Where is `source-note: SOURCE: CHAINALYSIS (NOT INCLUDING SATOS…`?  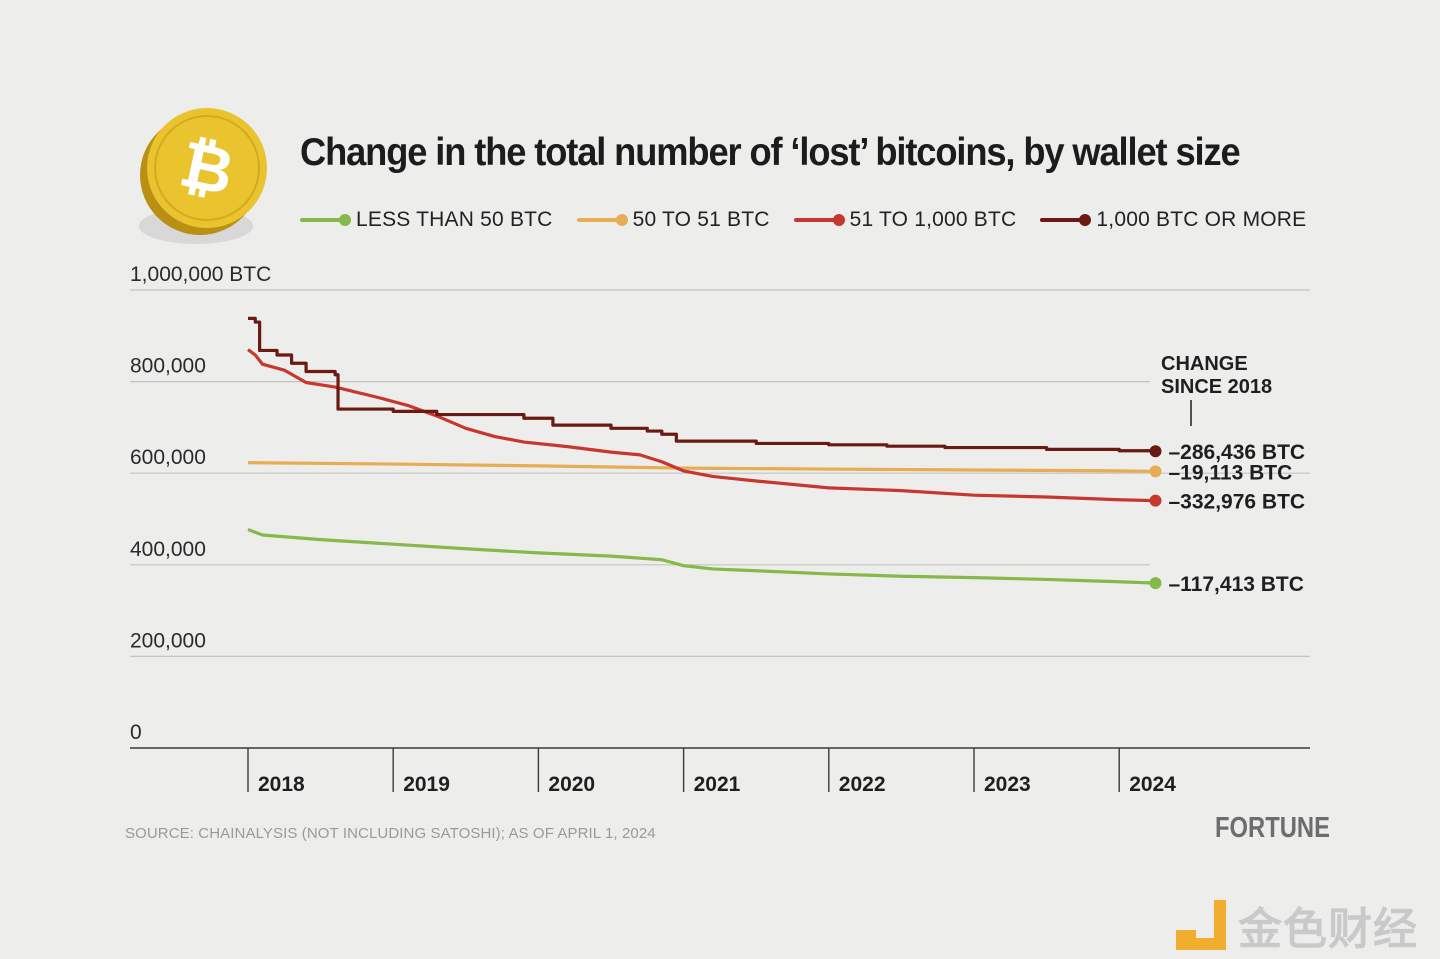 source-note: SOURCE: CHAINALYSIS (NOT INCLUDING SATOS… is located at coordinates (390, 833).